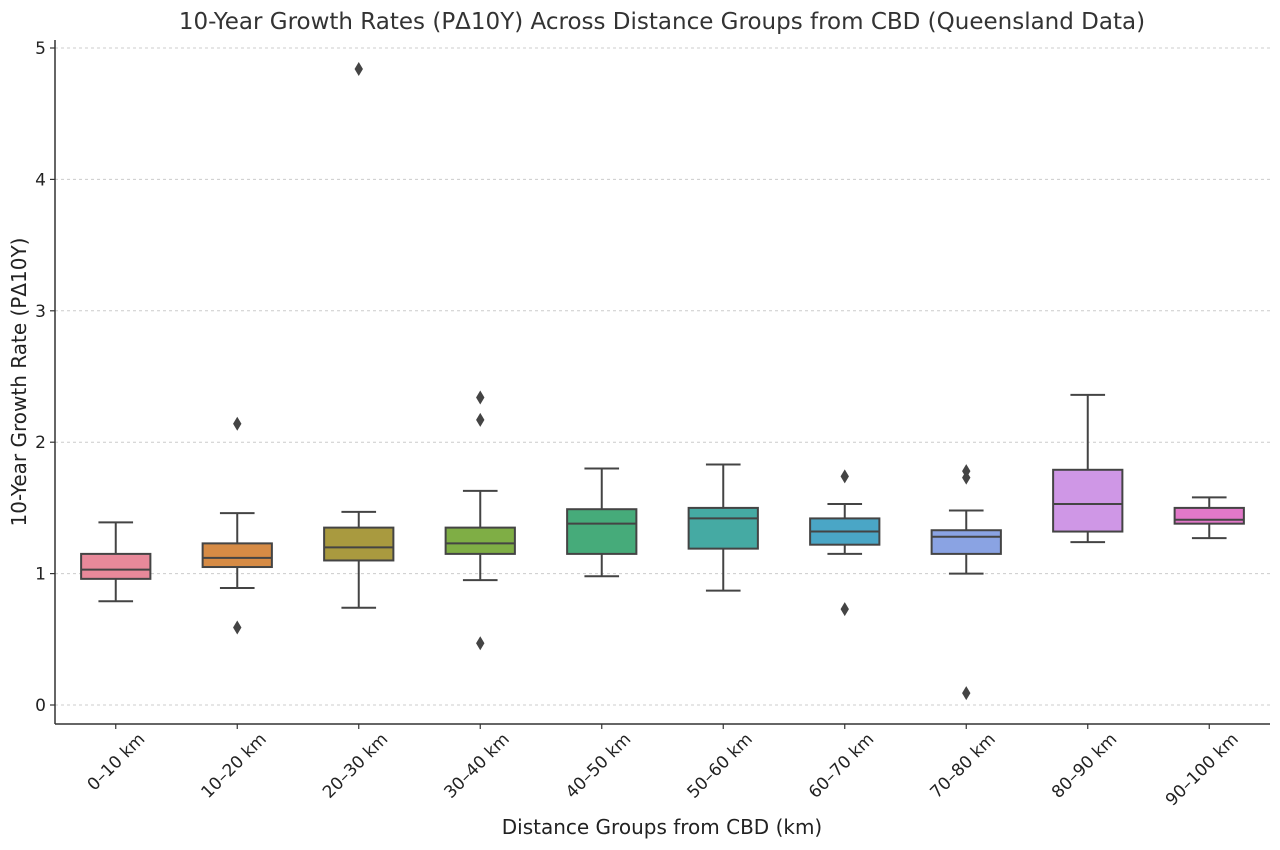  Describe the element at coordinates (963, 765) in the screenshot. I see `x-tick-label: 70–80 km` at that location.